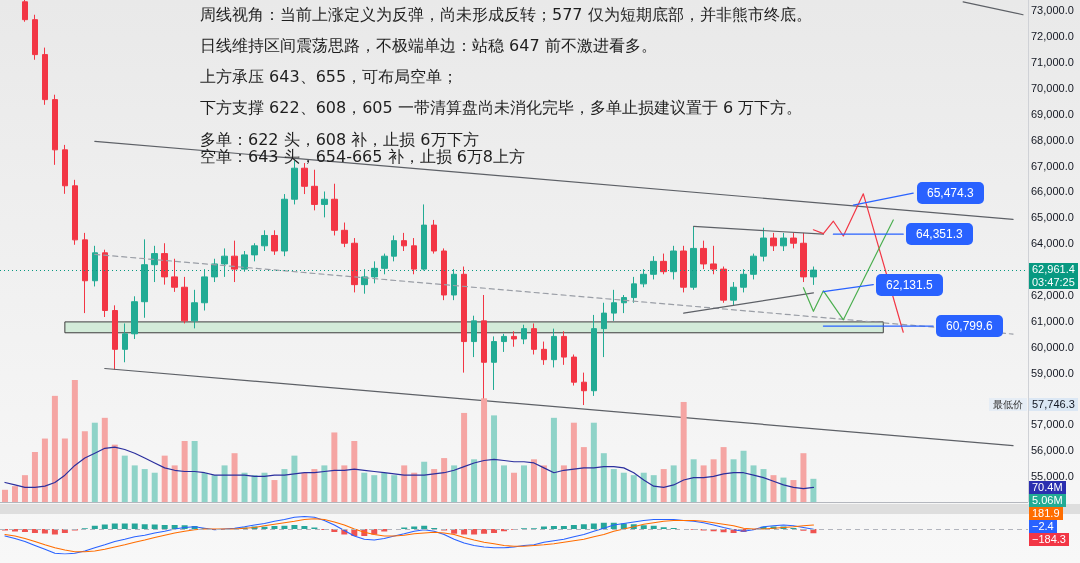  Describe the element at coordinates (1047, 500) in the screenshot. I see `text: 5.06M` at that location.